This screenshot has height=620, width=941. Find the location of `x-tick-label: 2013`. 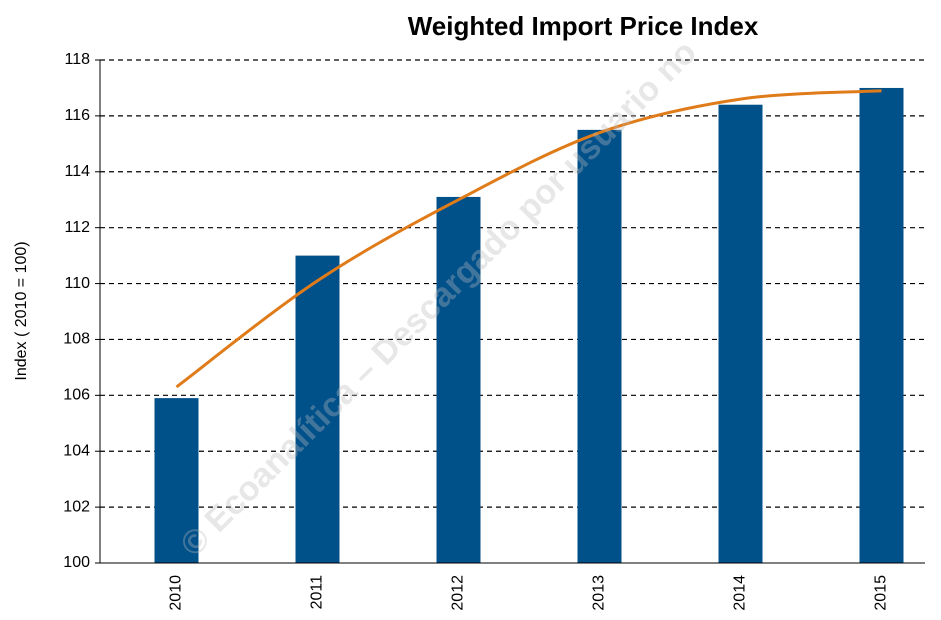

x-tick-label: 2013 is located at coordinates (599, 593).